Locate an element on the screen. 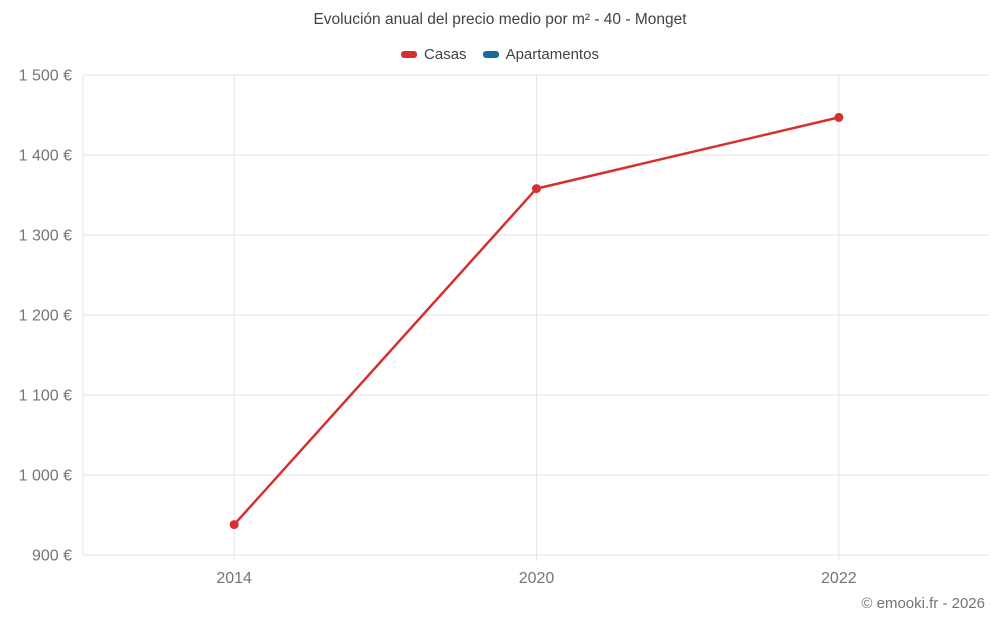  x-tick-label: 2014 is located at coordinates (234, 578).